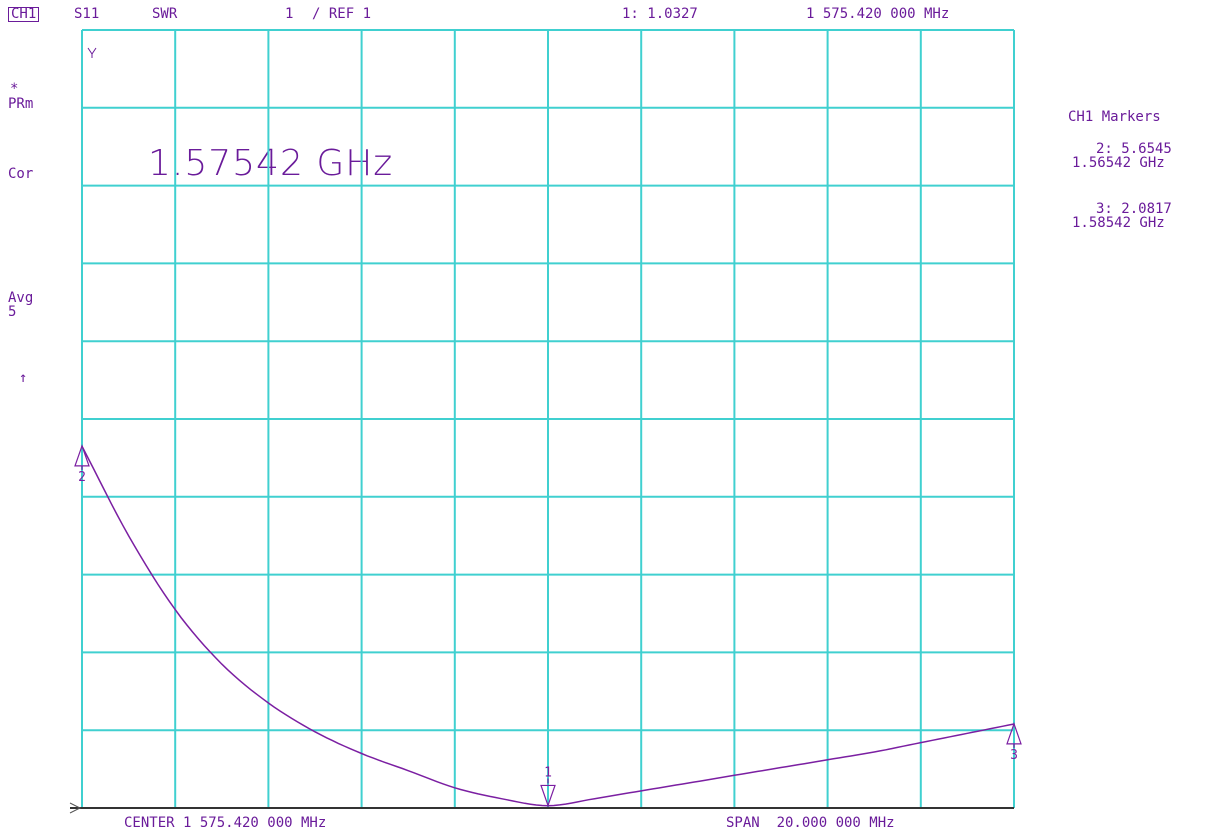 The image size is (1216, 836). What do you see at coordinates (21, 174) in the screenshot?
I see `status-cor: Cor` at bounding box center [21, 174].